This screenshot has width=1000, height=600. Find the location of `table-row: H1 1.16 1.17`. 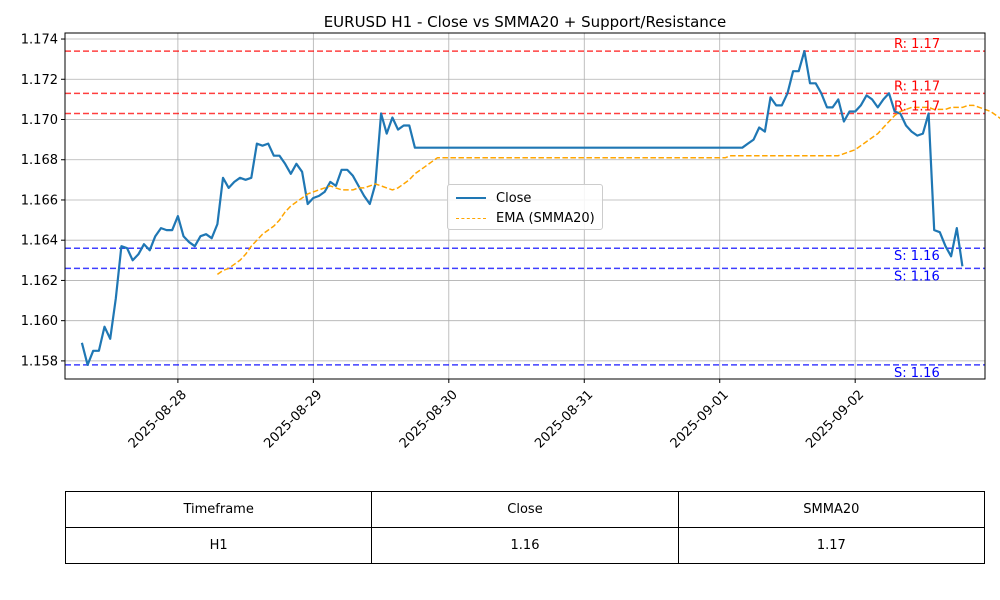

table-row: H1 1.16 1.17 is located at coordinates (525, 545).